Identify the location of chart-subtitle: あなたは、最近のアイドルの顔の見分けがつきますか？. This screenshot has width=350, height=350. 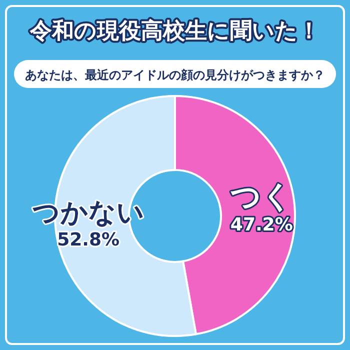
(175, 75).